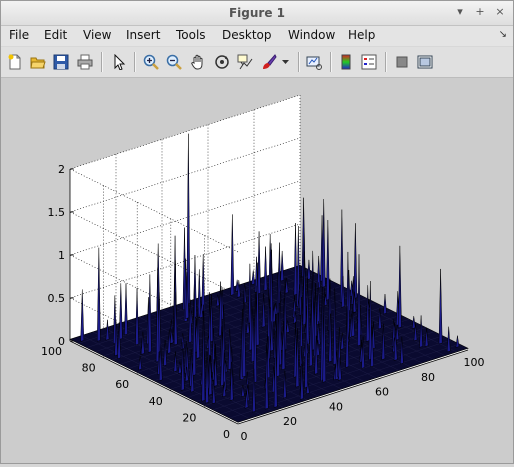 The width and height of the screenshot is (514, 467). What do you see at coordinates (56, 35) in the screenshot?
I see `menu-edit: Edit` at bounding box center [56, 35].